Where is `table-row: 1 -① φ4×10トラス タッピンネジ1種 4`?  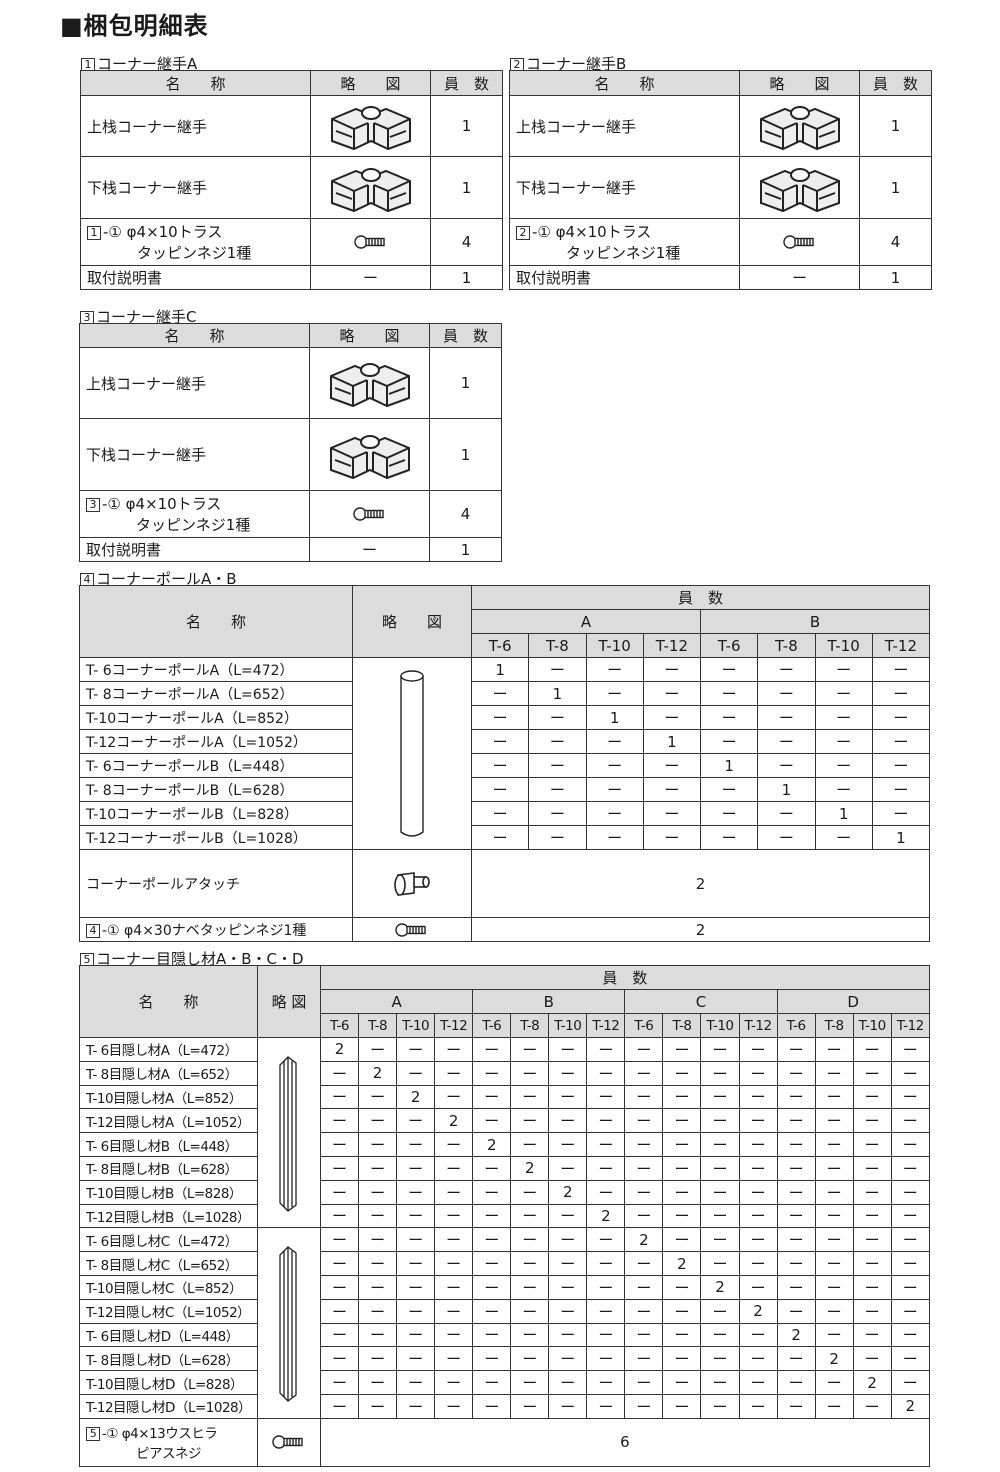
table-row: 1 -① φ4×10トラス タッピンネジ1種 4 is located at coordinates (291, 242).